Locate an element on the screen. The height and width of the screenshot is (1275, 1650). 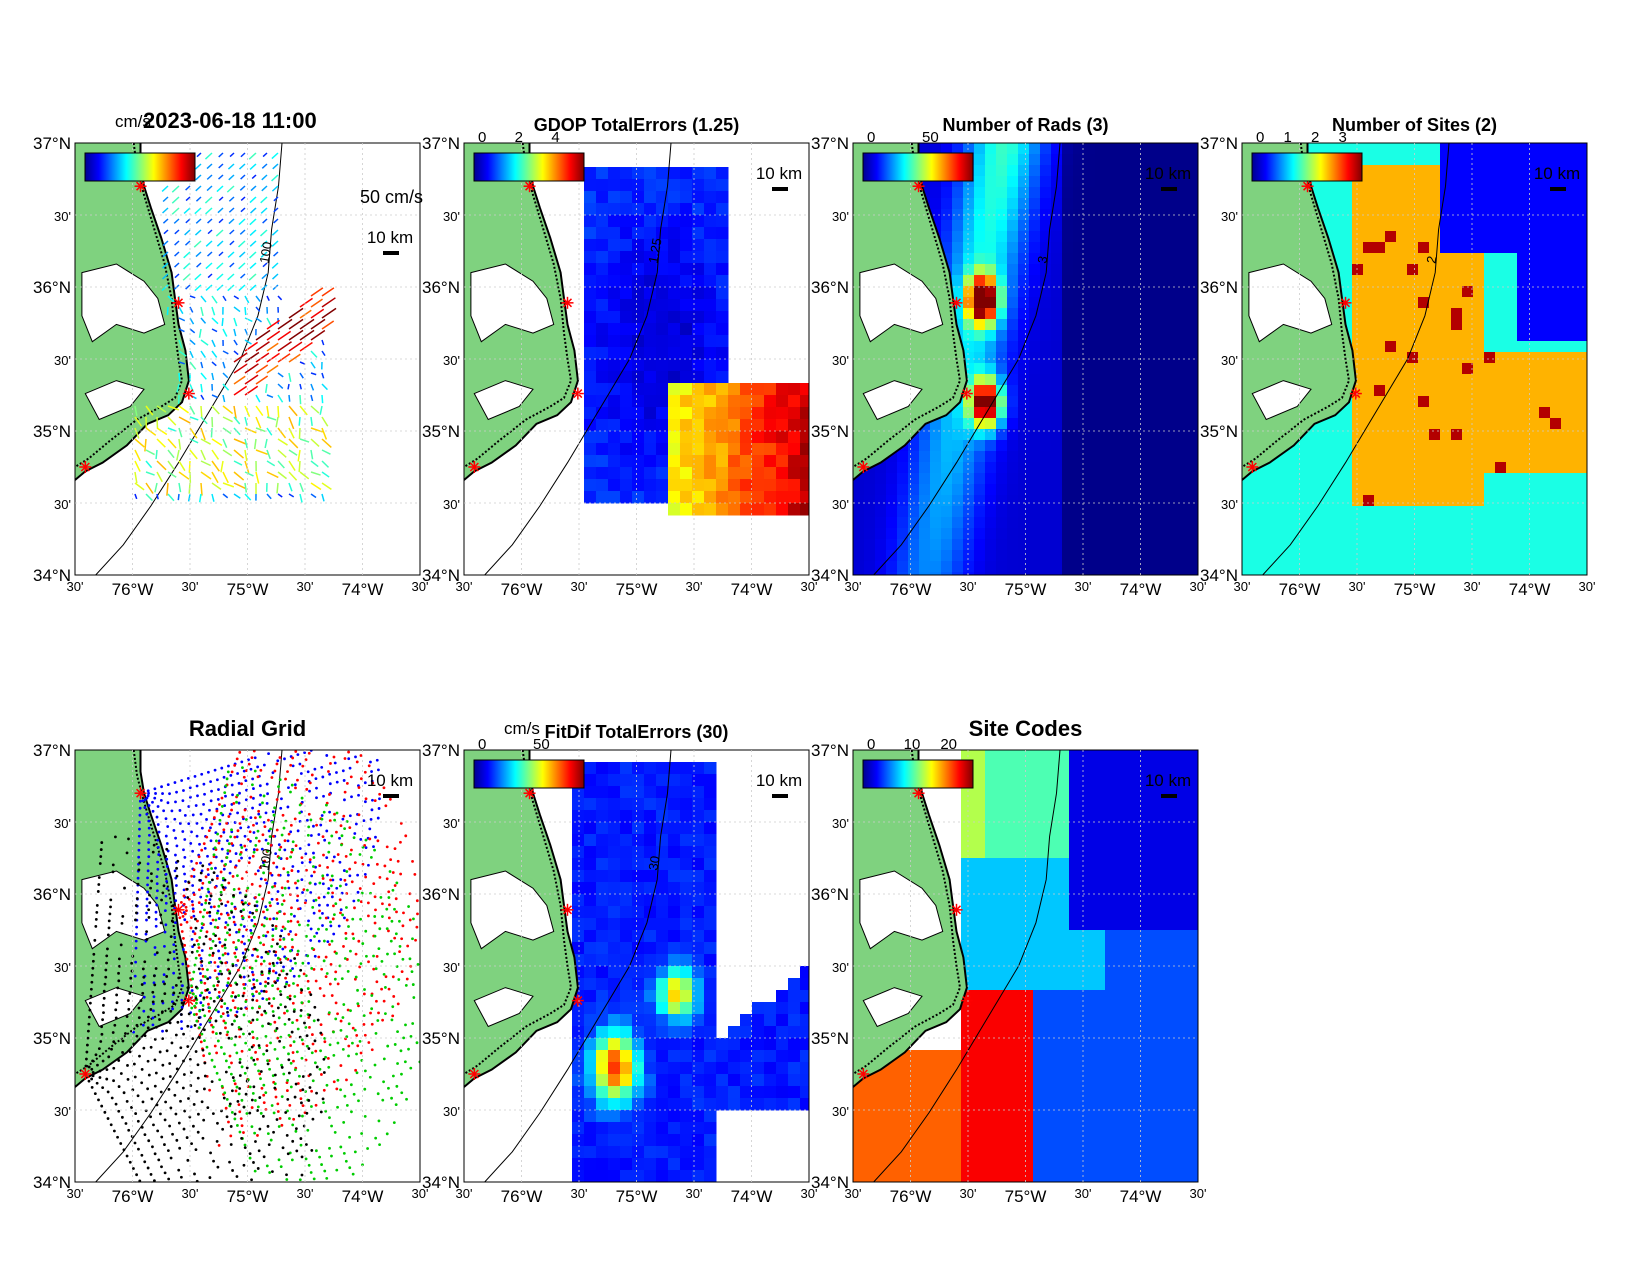
map-body: 1.25 is located at coordinates (636, 359).